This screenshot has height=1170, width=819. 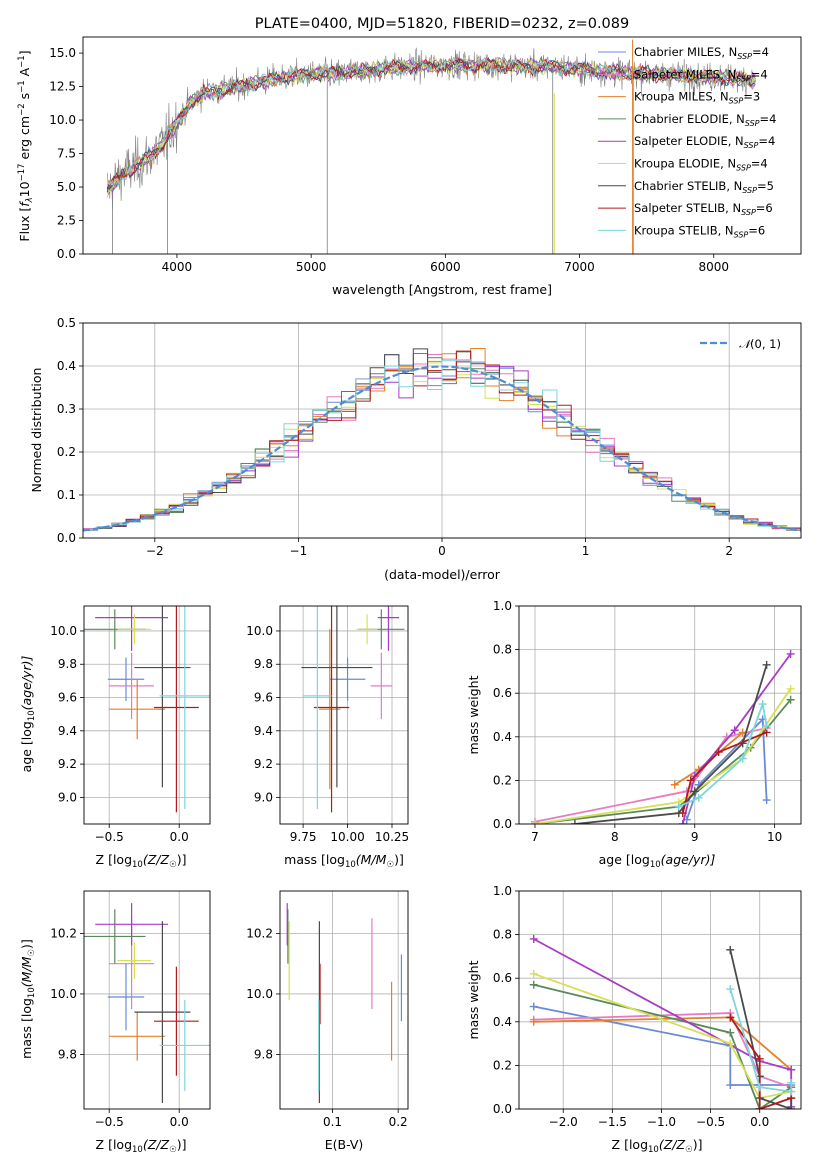 I want to click on y-tick-label: 10.2, so click(x=63, y=933).